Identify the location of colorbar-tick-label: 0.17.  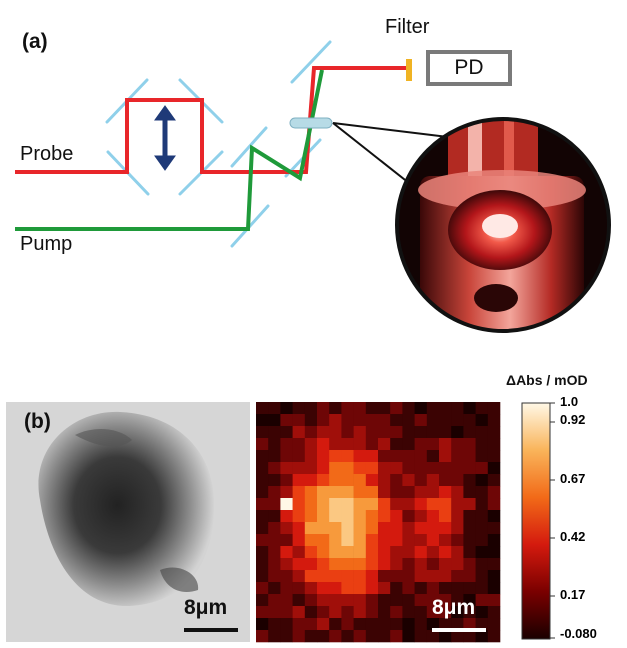
(573, 594).